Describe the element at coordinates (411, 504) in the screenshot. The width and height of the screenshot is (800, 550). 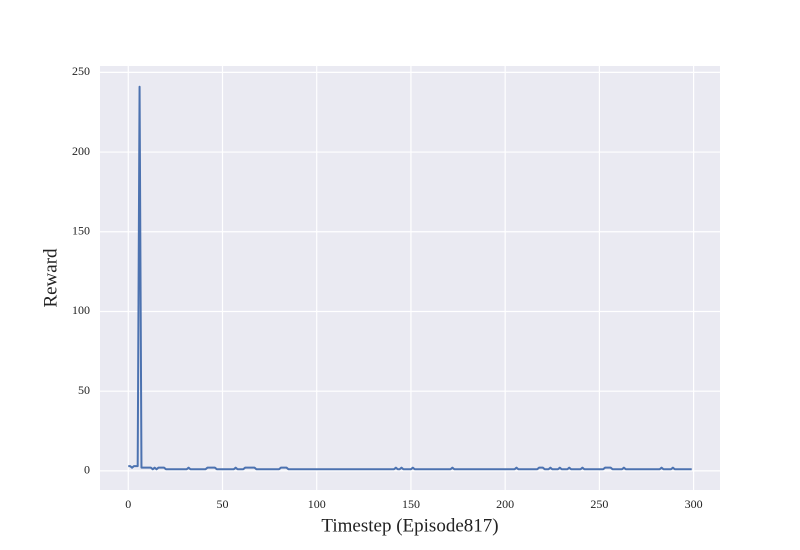
I see `x-tick-label: 150` at that location.